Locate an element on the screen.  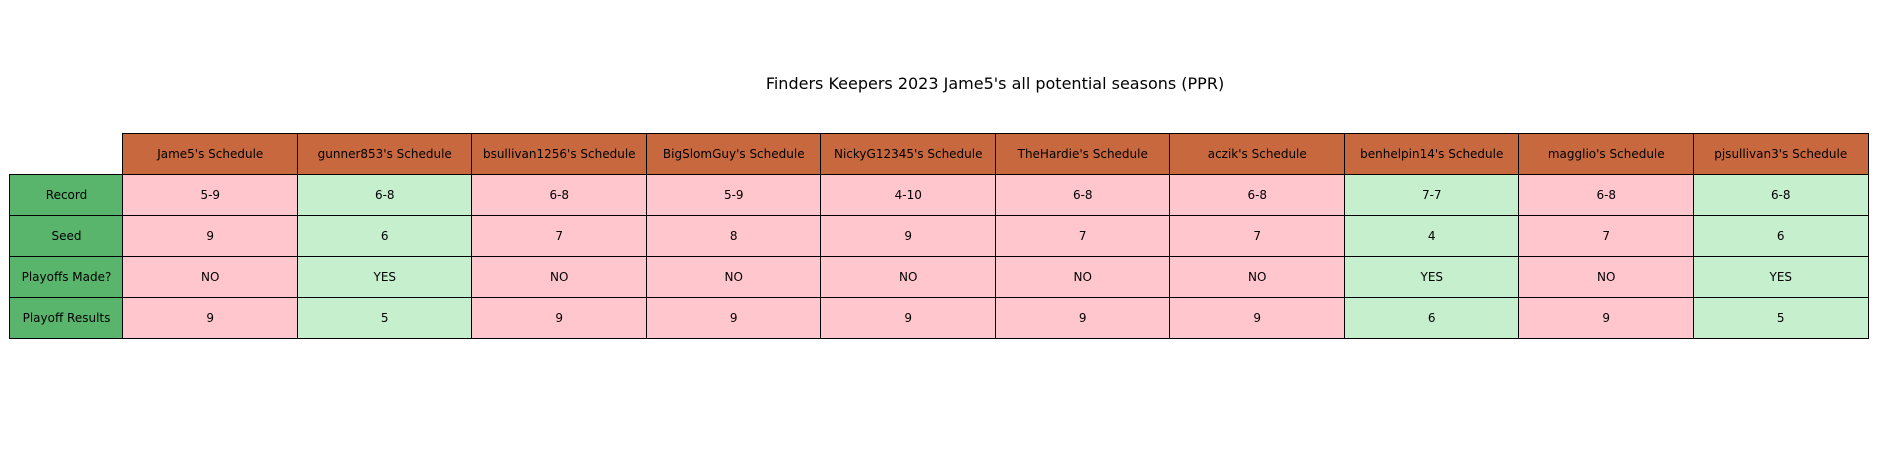
column-header: aczik's Schedule is located at coordinates (1257, 154).